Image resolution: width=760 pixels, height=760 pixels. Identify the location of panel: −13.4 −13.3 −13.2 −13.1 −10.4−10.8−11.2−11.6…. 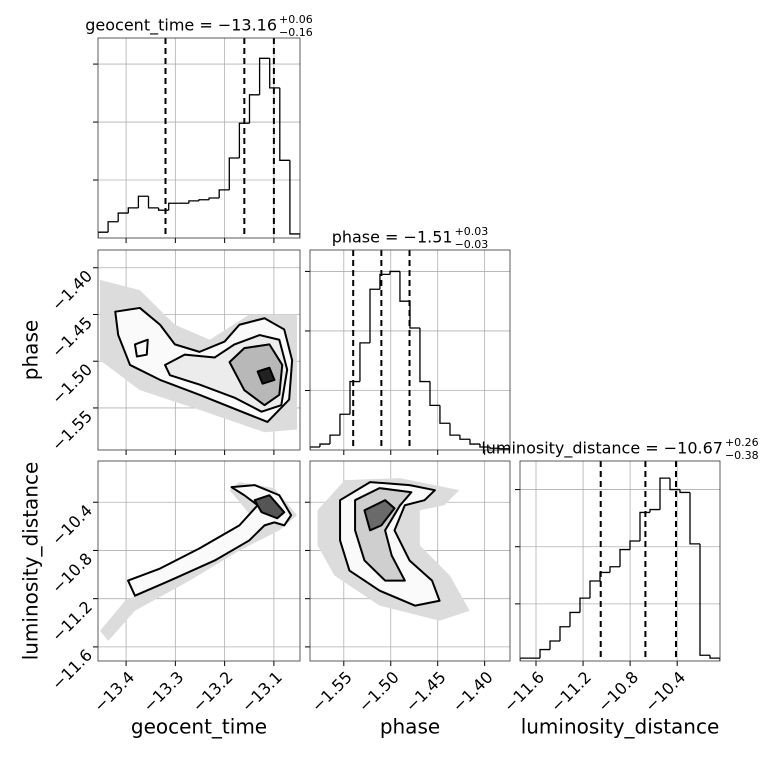
(160, 599).